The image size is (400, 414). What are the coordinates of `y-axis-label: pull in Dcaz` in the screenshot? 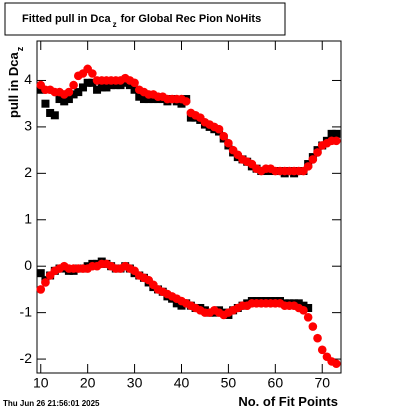 It's located at (15, 82).